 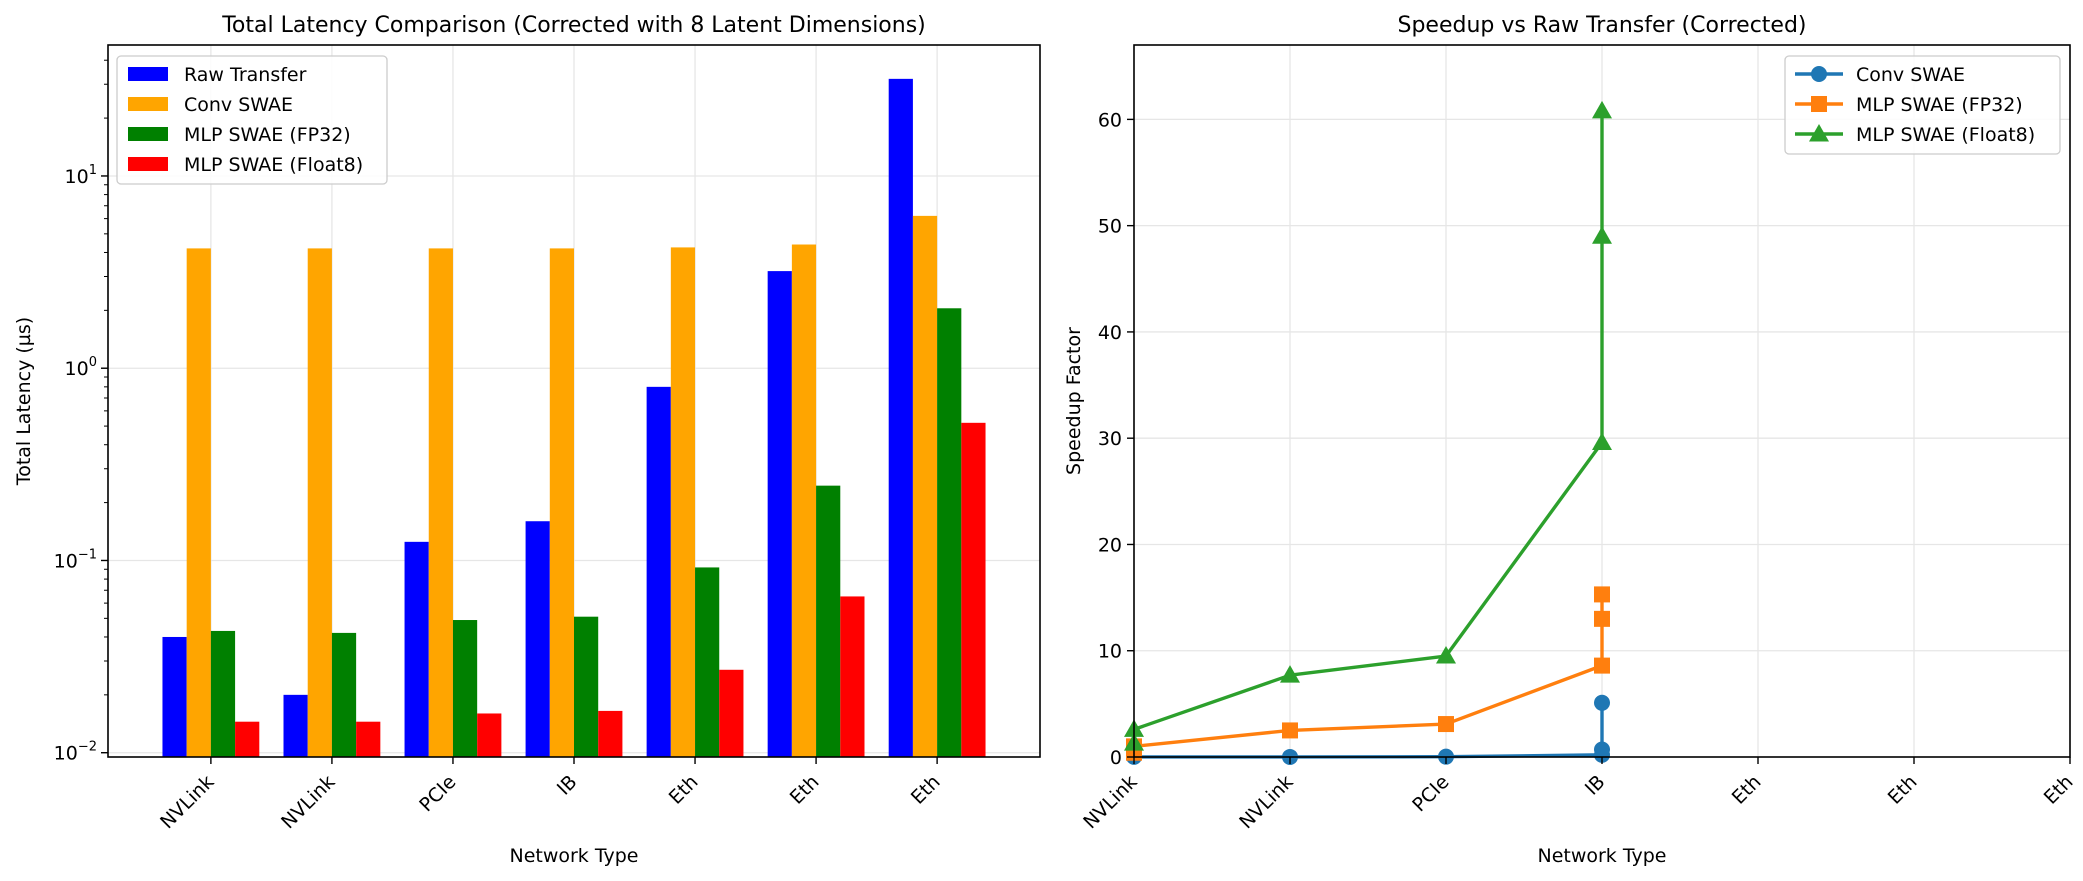 I want to click on y-tick-label: 0, so click(x=1116, y=758).